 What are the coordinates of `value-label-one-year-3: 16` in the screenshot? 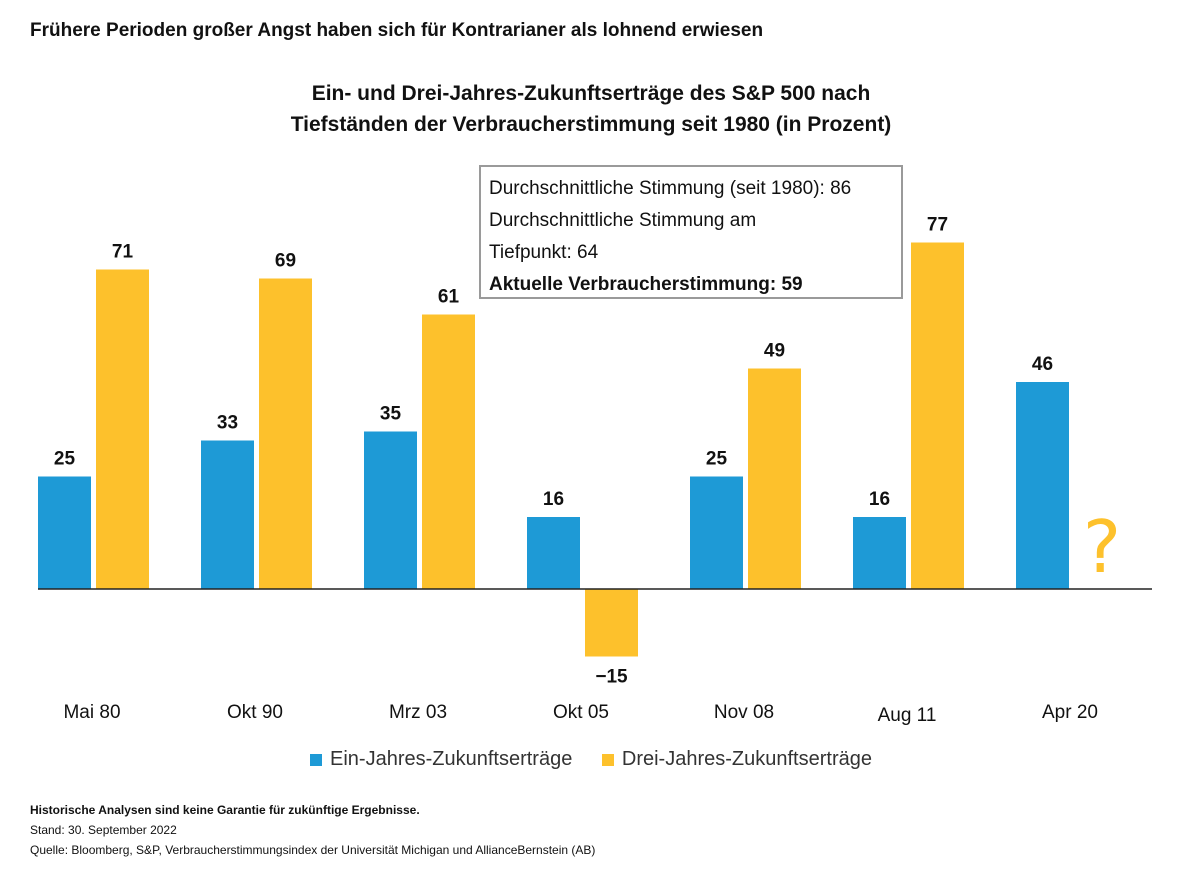 It's located at (553, 499).